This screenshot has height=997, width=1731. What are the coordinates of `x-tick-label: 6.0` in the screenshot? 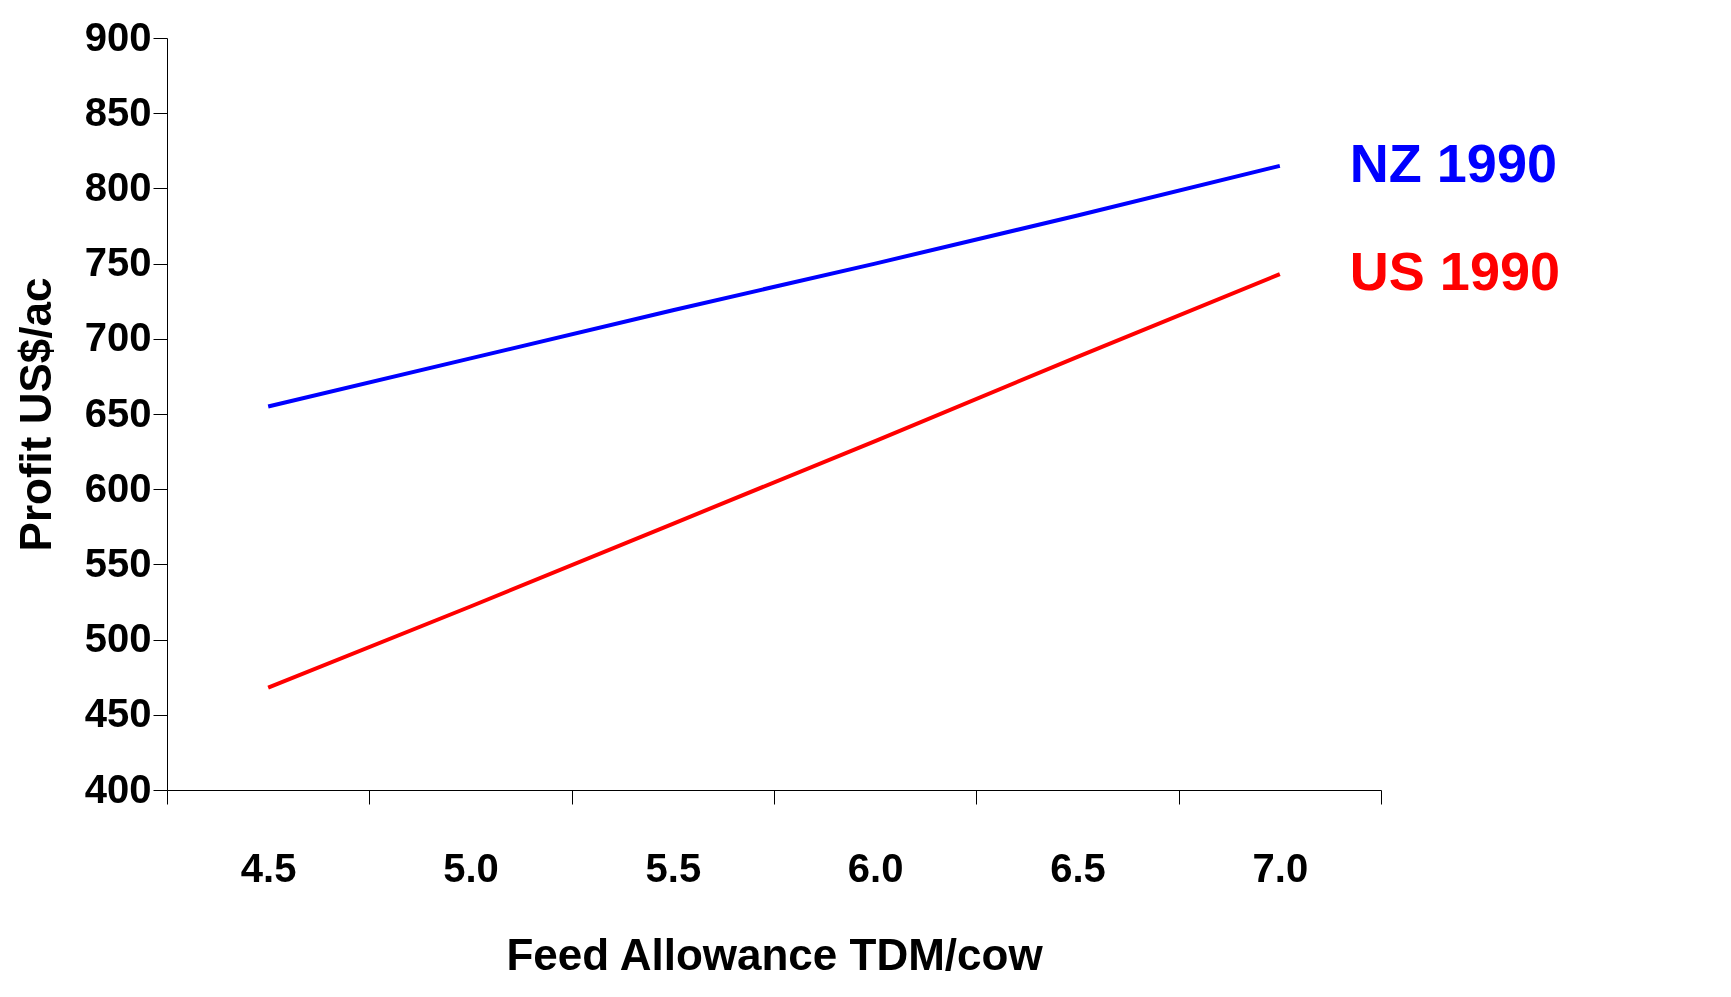 It's located at (875, 867).